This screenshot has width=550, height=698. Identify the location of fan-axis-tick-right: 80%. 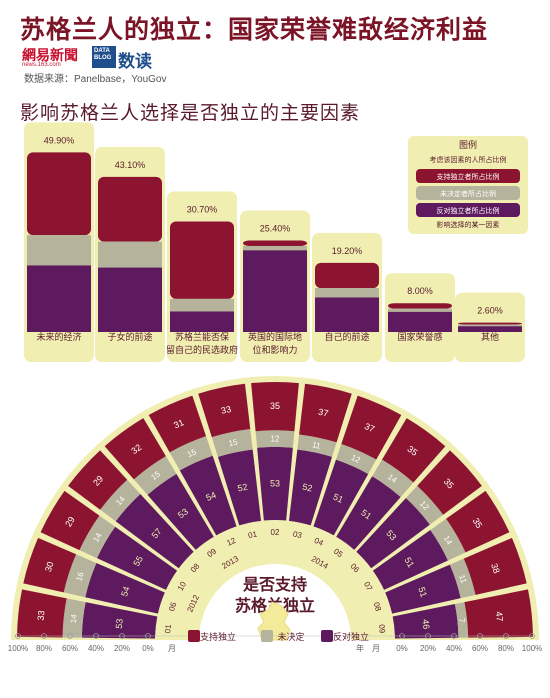
(506, 648).